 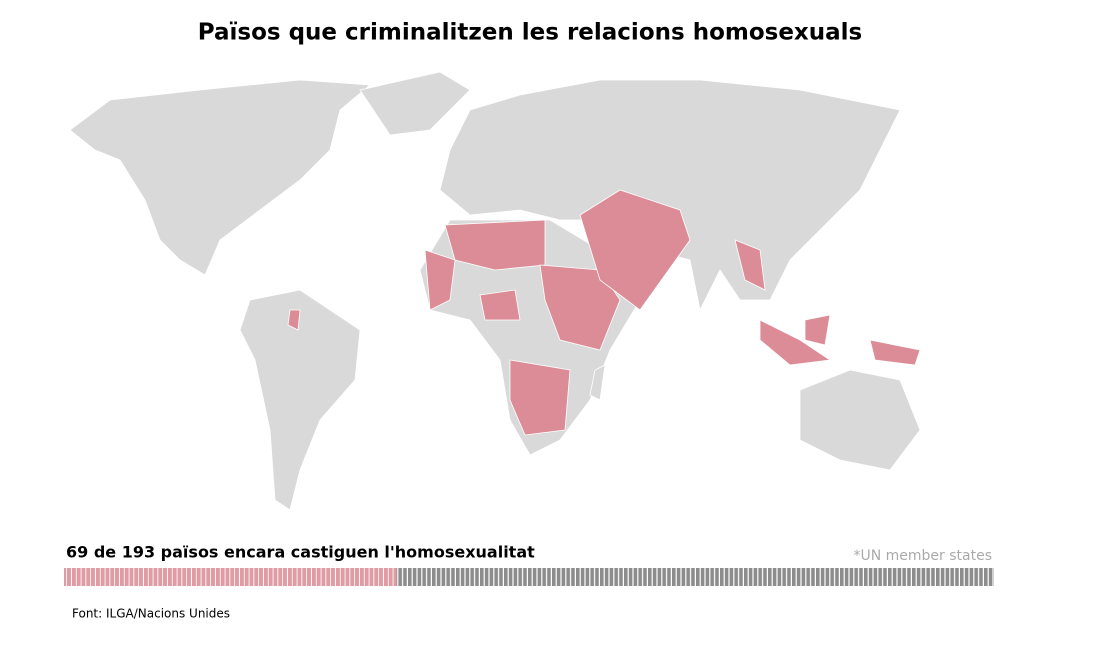 I want to click on criminalizing-countries, so click(x=230, y=577).